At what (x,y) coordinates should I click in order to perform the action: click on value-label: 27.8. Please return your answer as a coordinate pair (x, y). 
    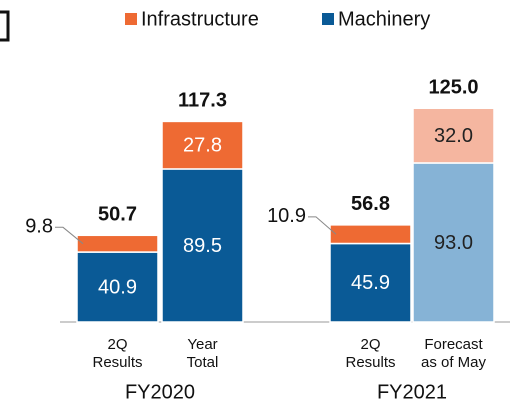
    Looking at the image, I should click on (202, 145).